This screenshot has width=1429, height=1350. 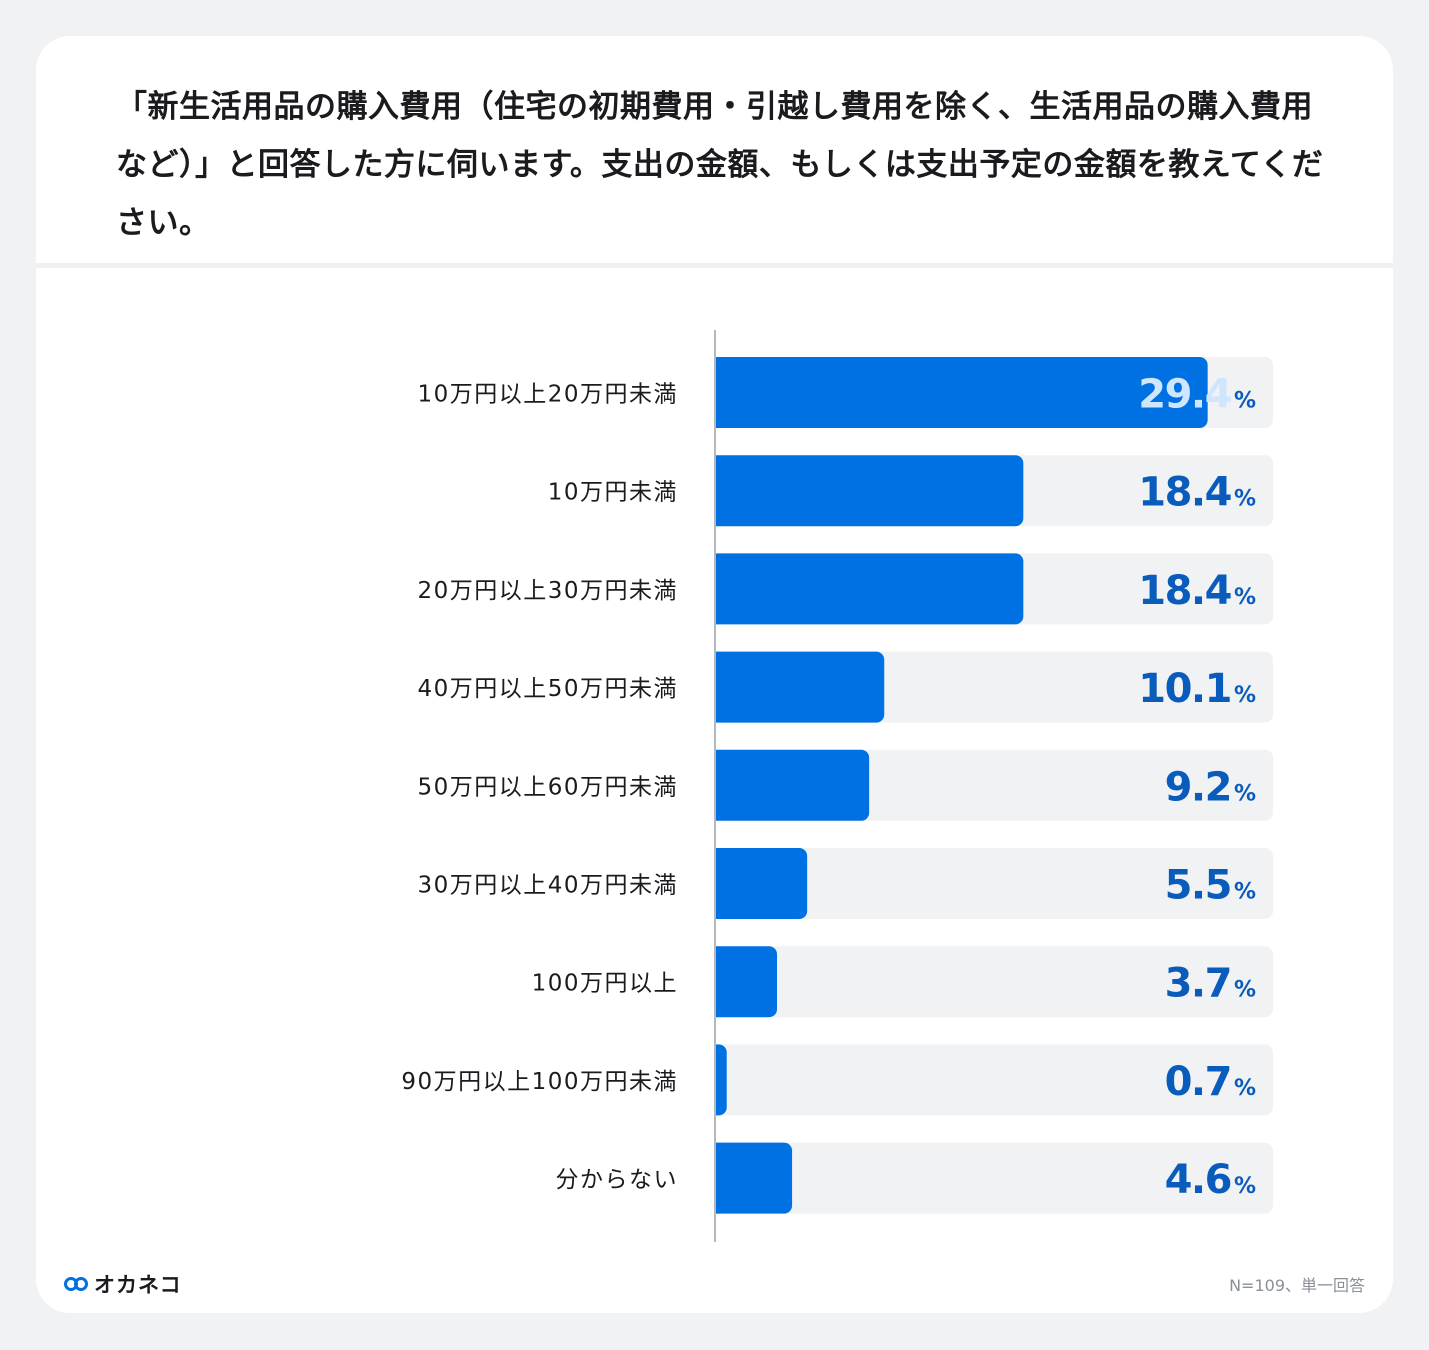 What do you see at coordinates (1210, 886) in the screenshot?
I see `value-label: 5.5%` at bounding box center [1210, 886].